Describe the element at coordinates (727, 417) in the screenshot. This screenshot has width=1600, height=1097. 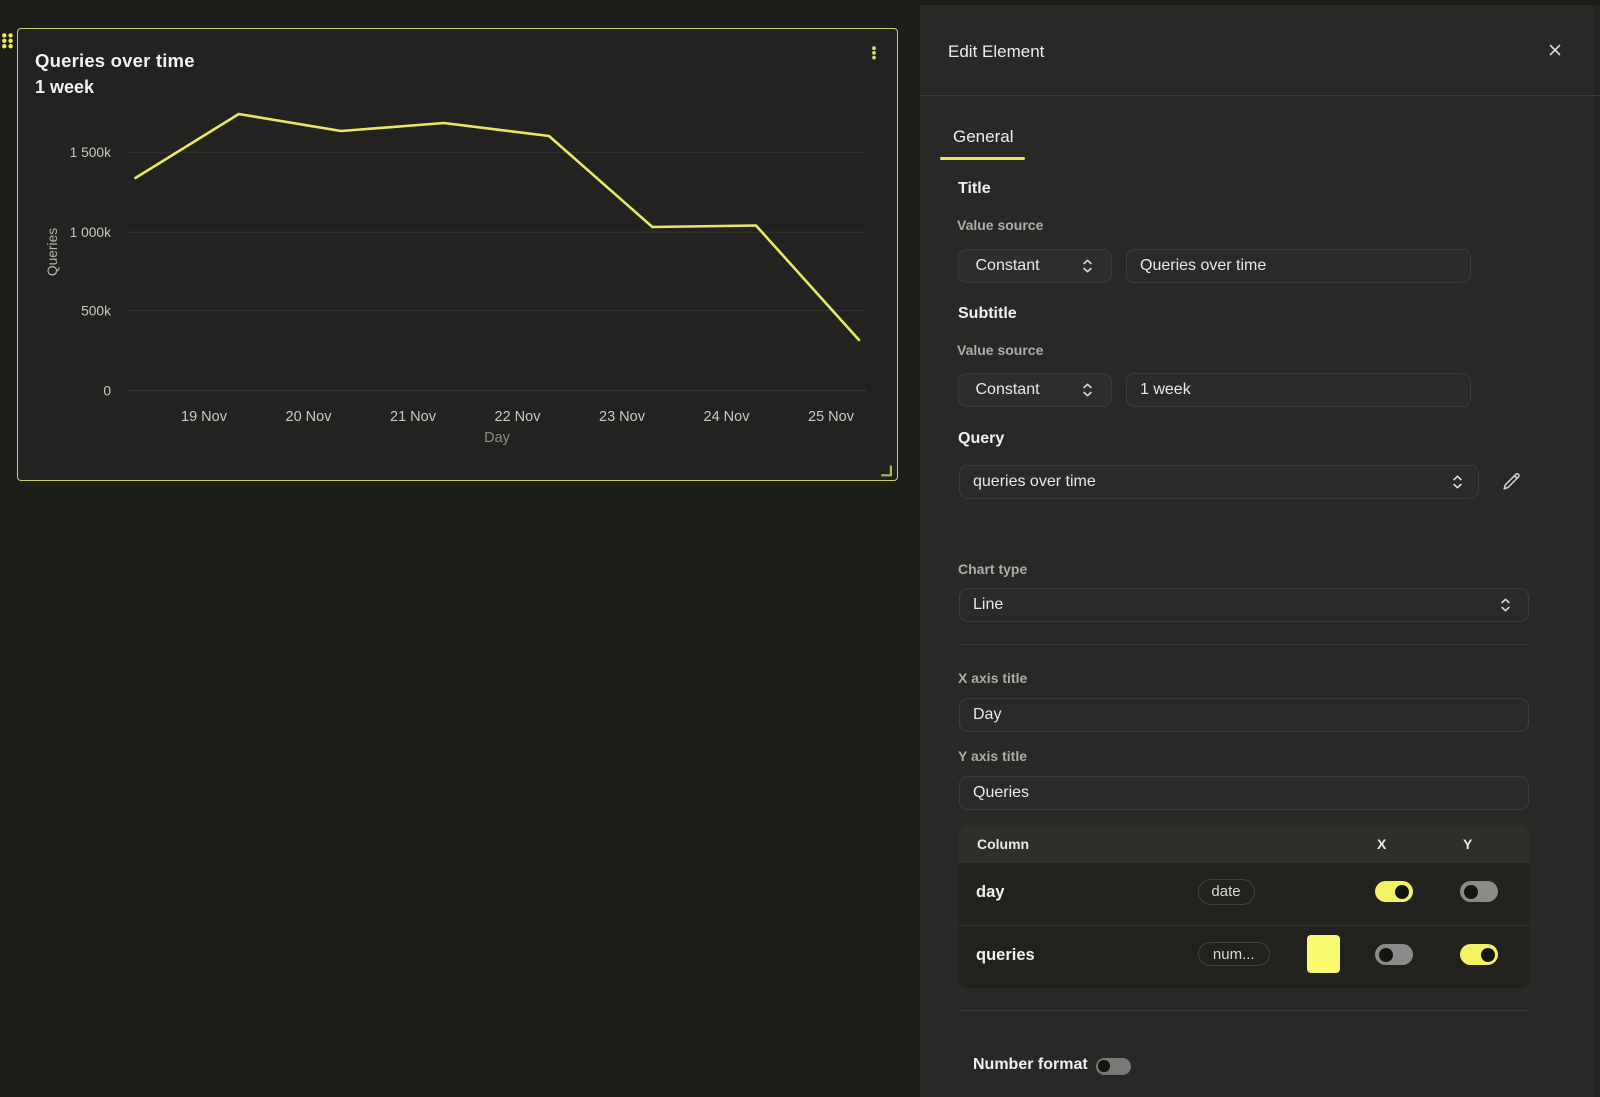
I see `svg-text: 24 Nov` at that location.